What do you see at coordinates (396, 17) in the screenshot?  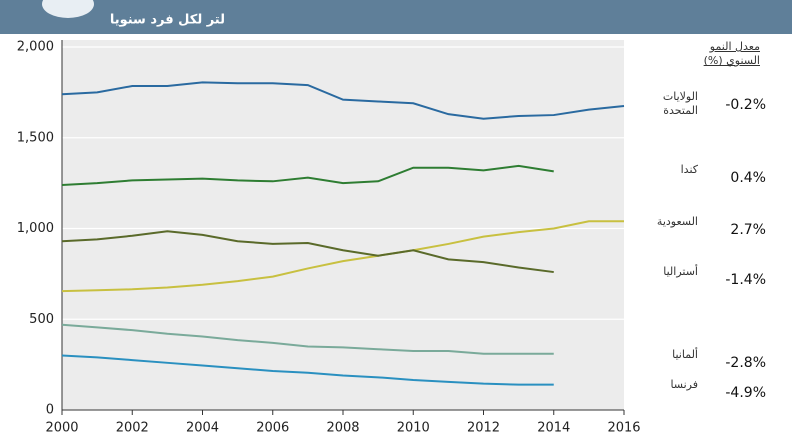 I see `banner` at bounding box center [396, 17].